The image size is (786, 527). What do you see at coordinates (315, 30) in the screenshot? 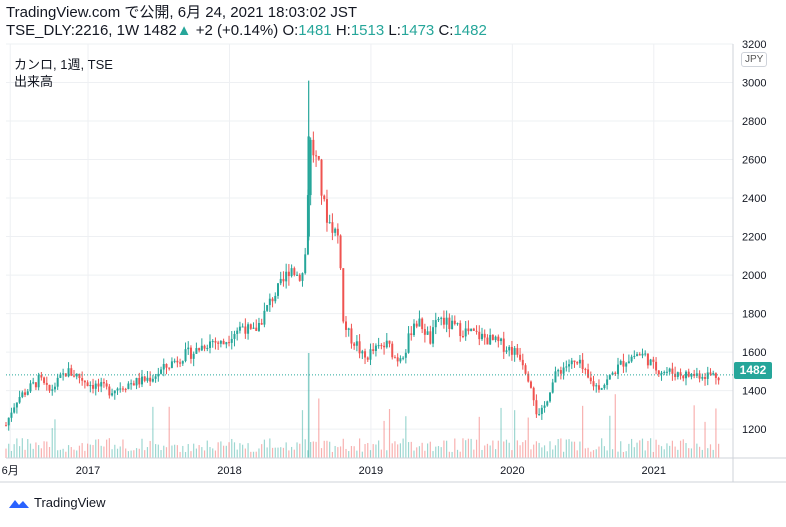
I see `open-value: 1481` at bounding box center [315, 30].